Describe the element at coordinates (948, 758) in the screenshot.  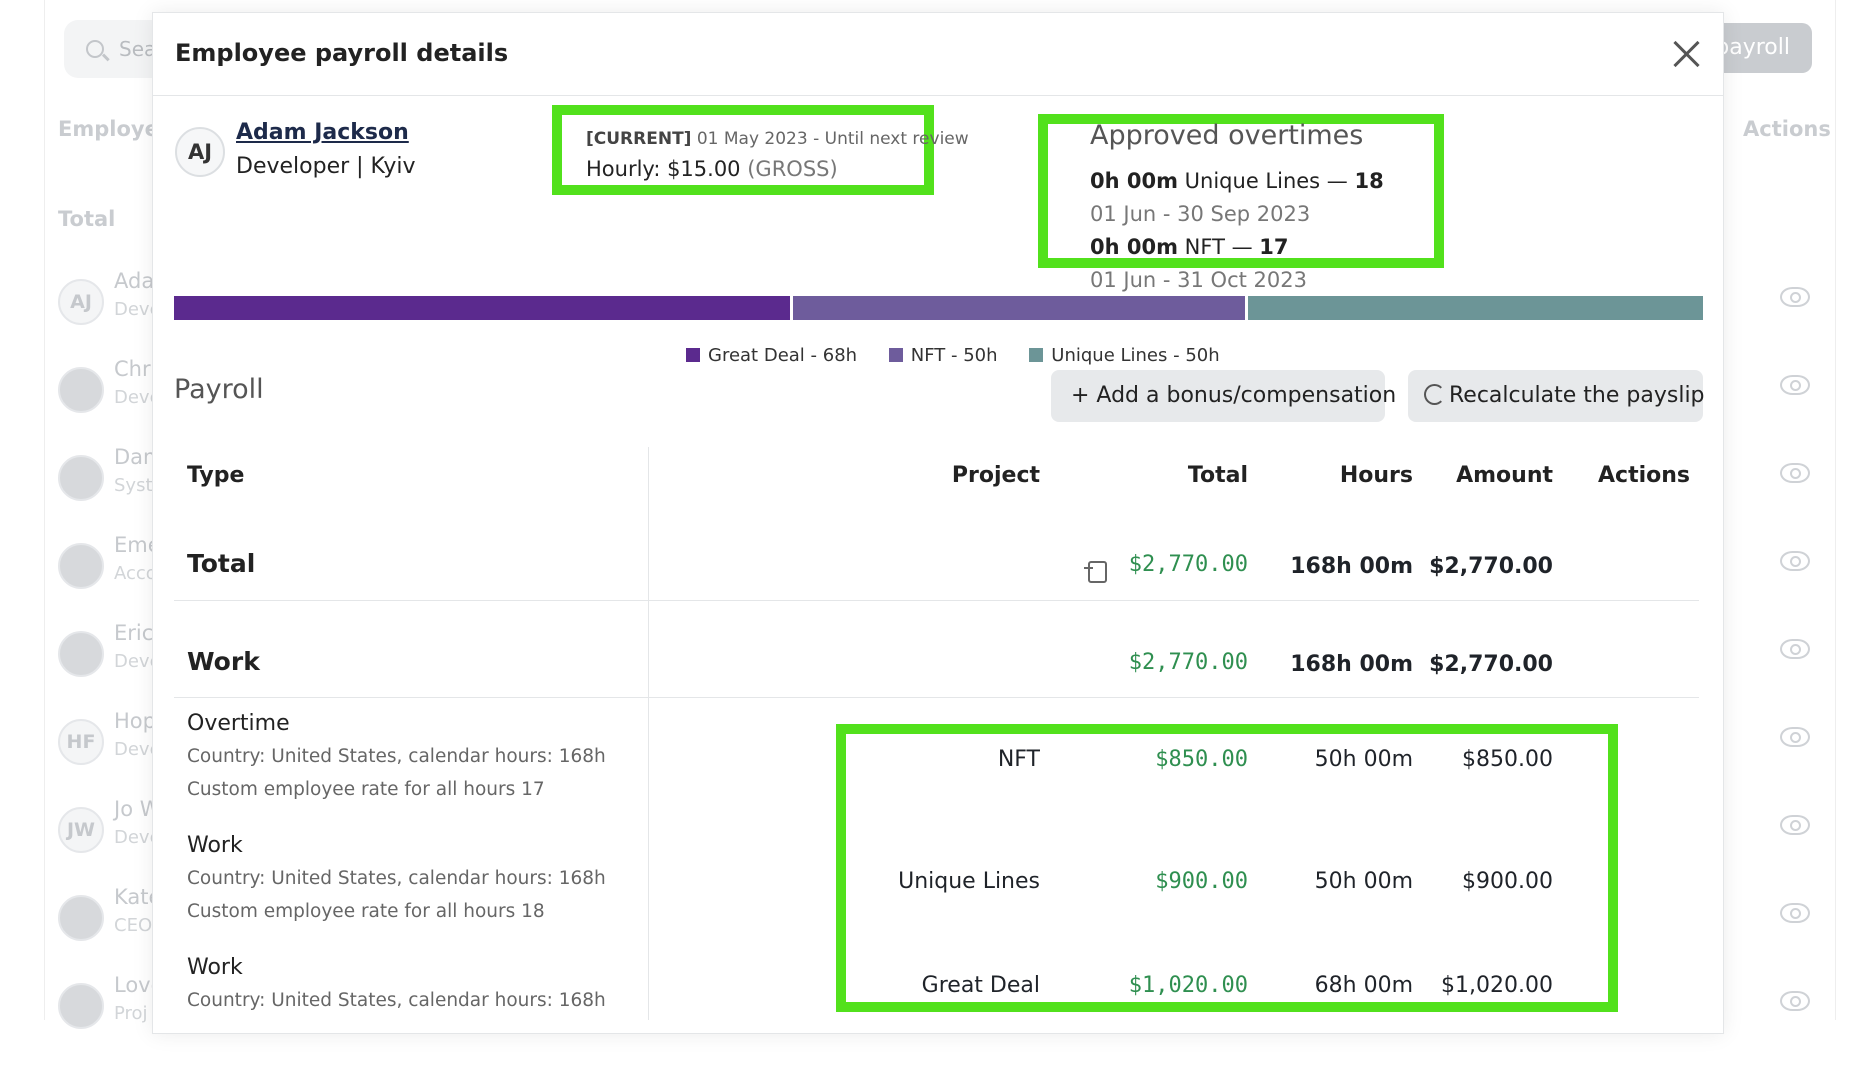
I see `employee-row: HF Hop Deve` at that location.